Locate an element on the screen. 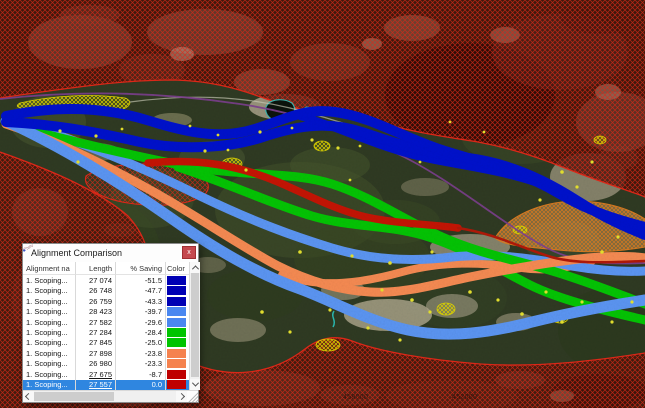 This screenshot has height=408, width=645. length-cell: 27 898 is located at coordinates (96, 353).